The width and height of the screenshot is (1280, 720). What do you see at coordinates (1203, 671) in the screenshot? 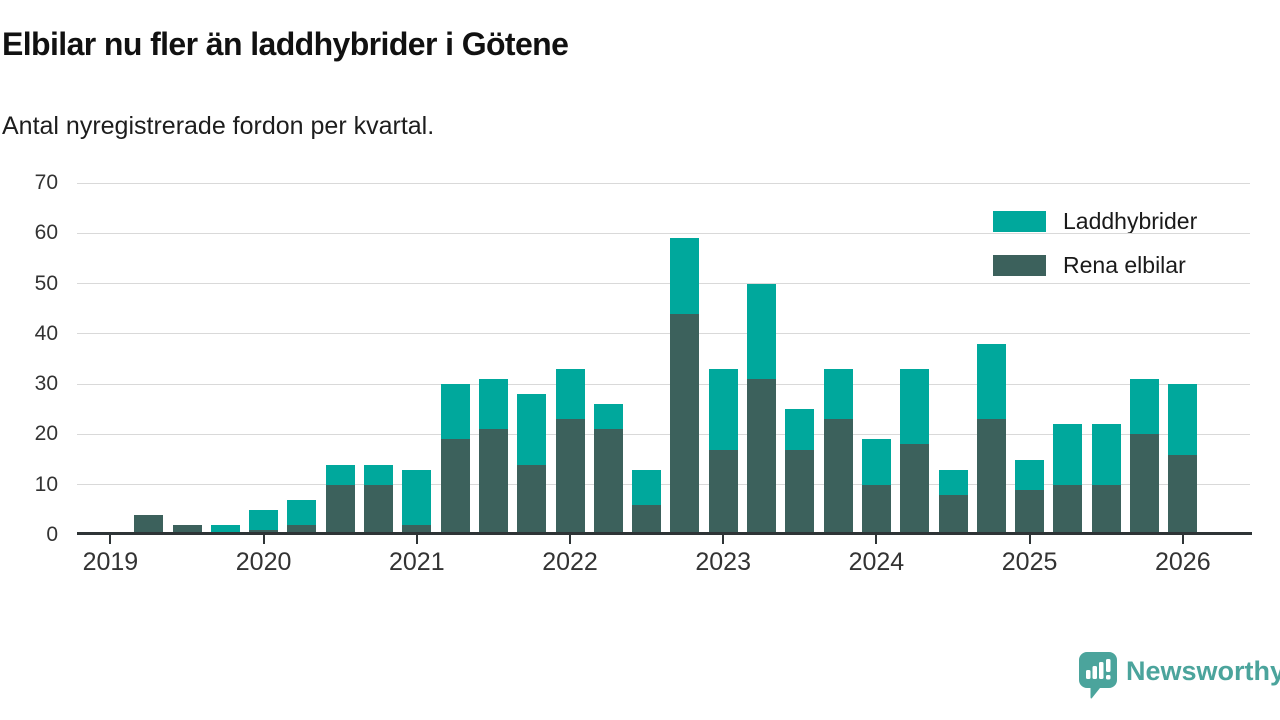
I see `brand-name: Newsworthy` at bounding box center [1203, 671].